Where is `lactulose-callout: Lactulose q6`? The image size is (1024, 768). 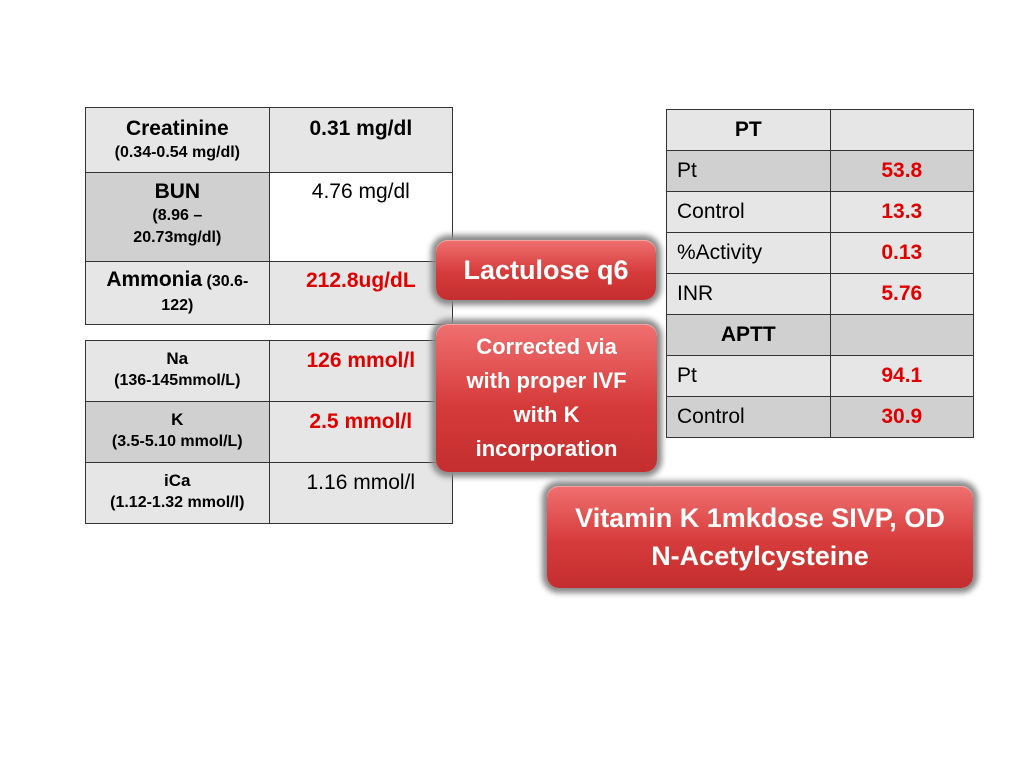
lactulose-callout: Lactulose q6 is located at coordinates (546, 270).